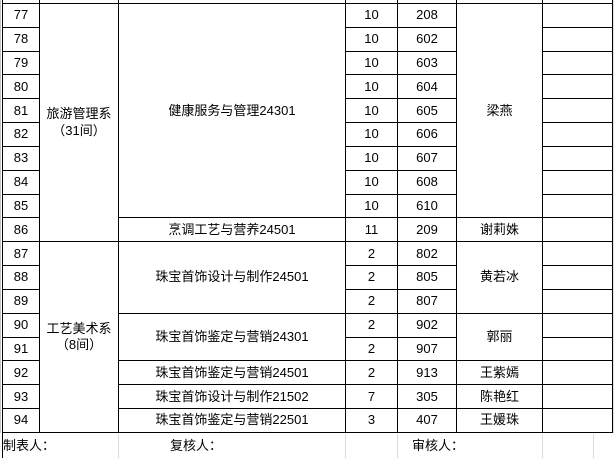  What do you see at coordinates (21, 325) in the screenshot?
I see `row-number-cell: 90` at bounding box center [21, 325].